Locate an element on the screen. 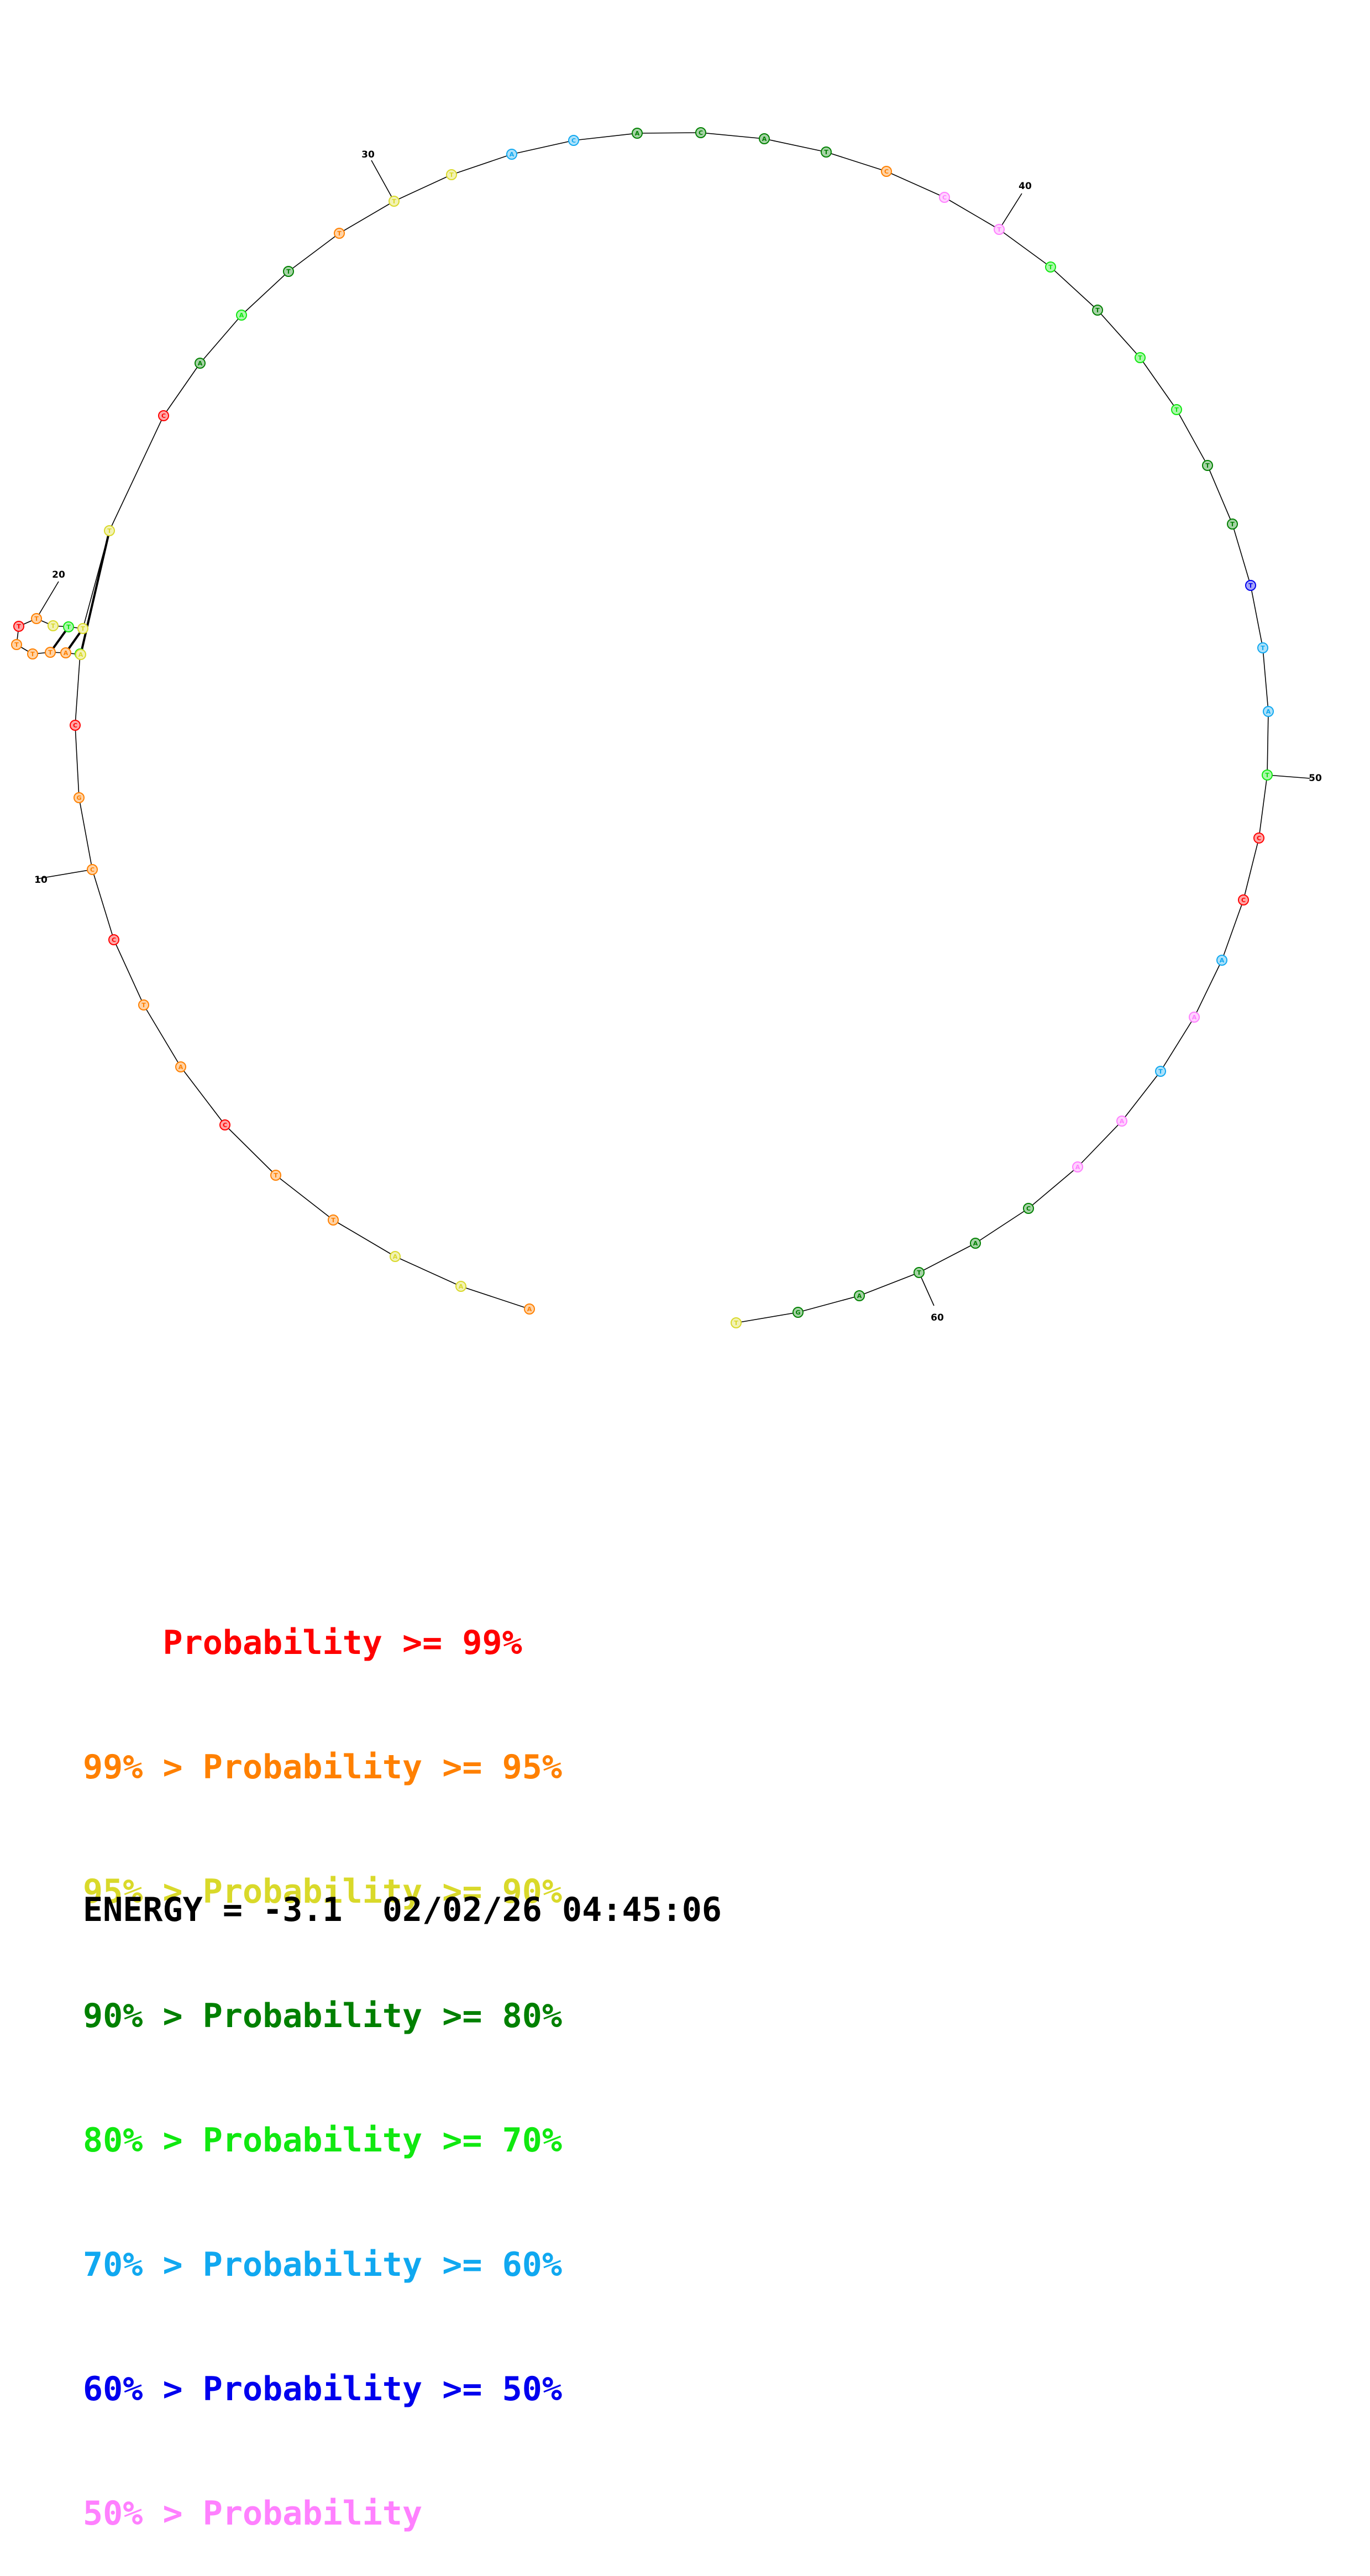 This screenshot has width=1370, height=2576. legend-row-below-50: 50% > Probability is located at coordinates (322, 2514).